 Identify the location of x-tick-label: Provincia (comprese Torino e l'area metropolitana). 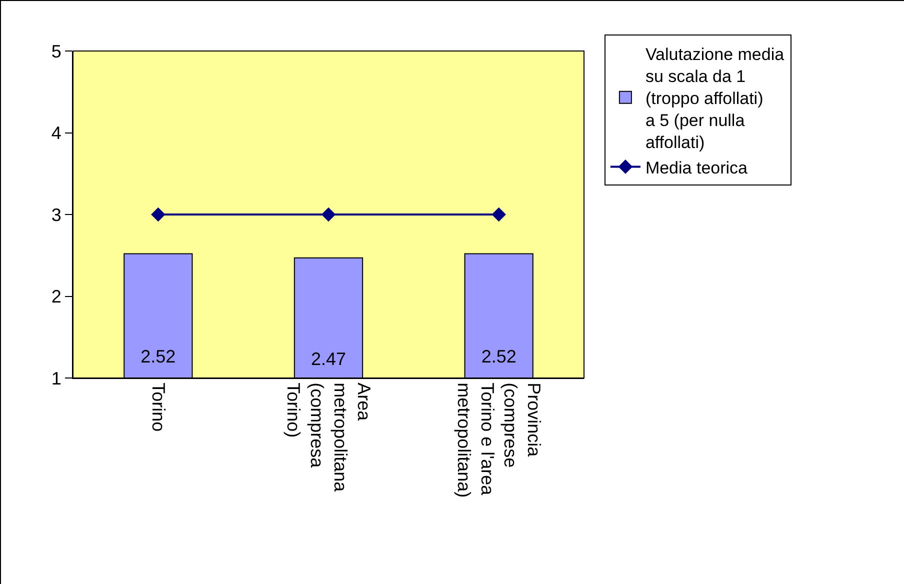
(499, 440).